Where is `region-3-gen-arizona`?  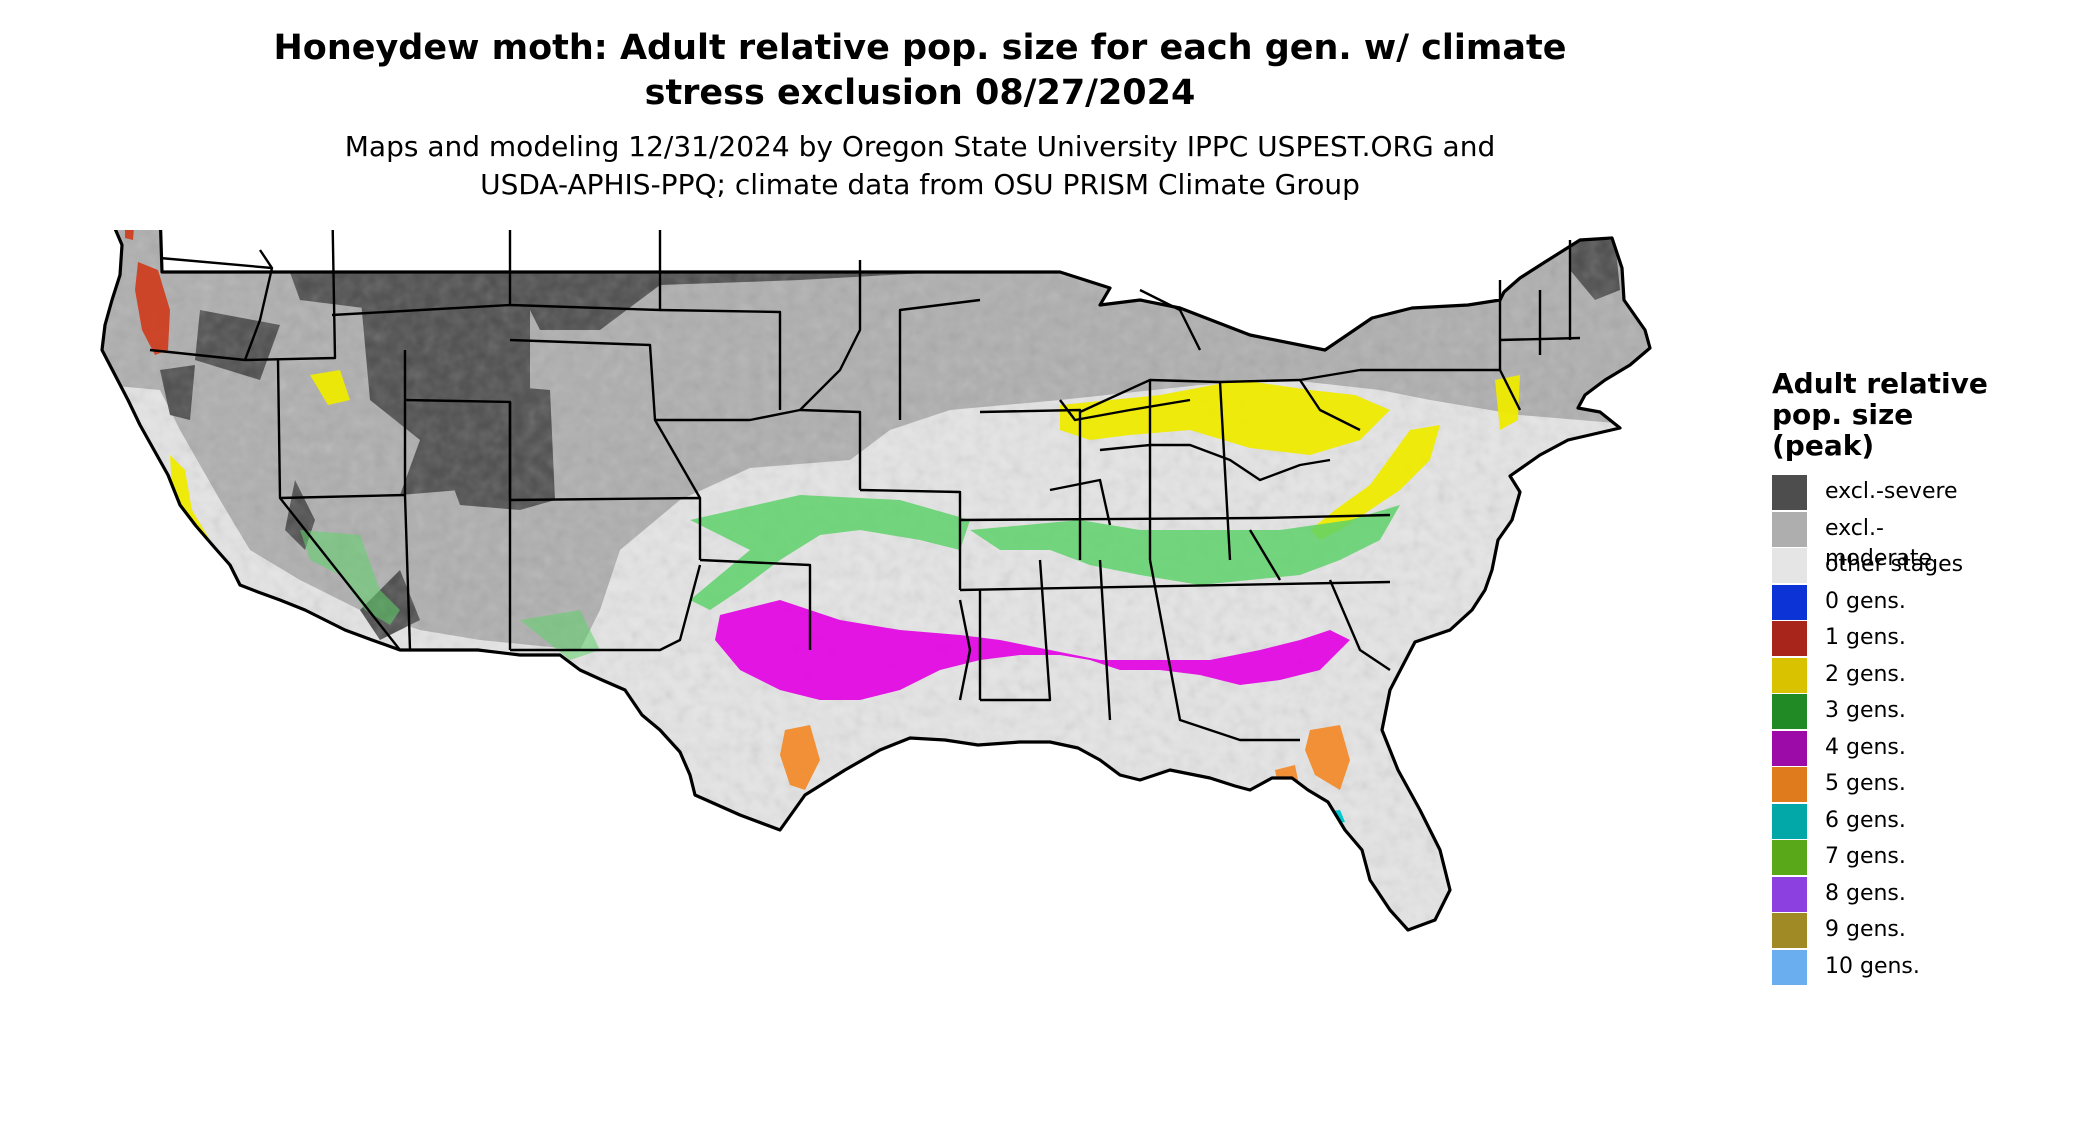
region-3-gen-arizona is located at coordinates (450, 595).